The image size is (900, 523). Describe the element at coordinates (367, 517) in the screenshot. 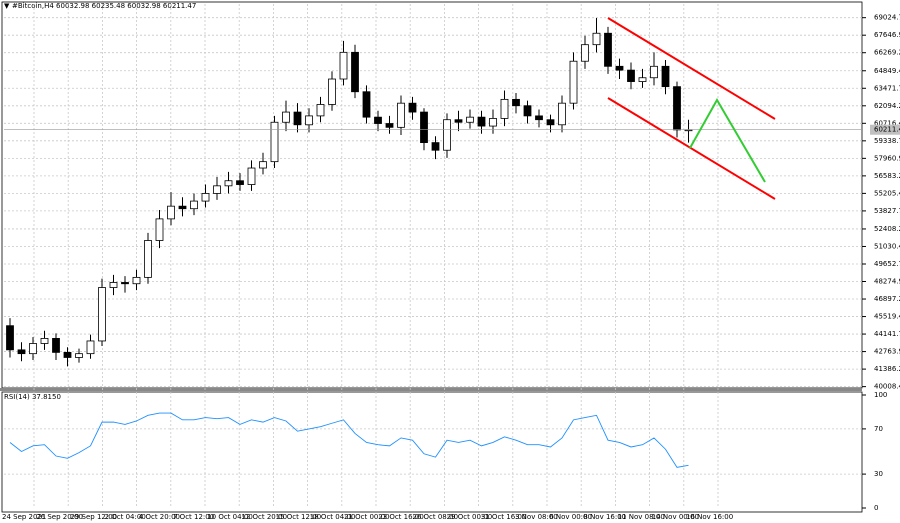

I see `x-tick-label: 21 Oct 00:00` at that location.